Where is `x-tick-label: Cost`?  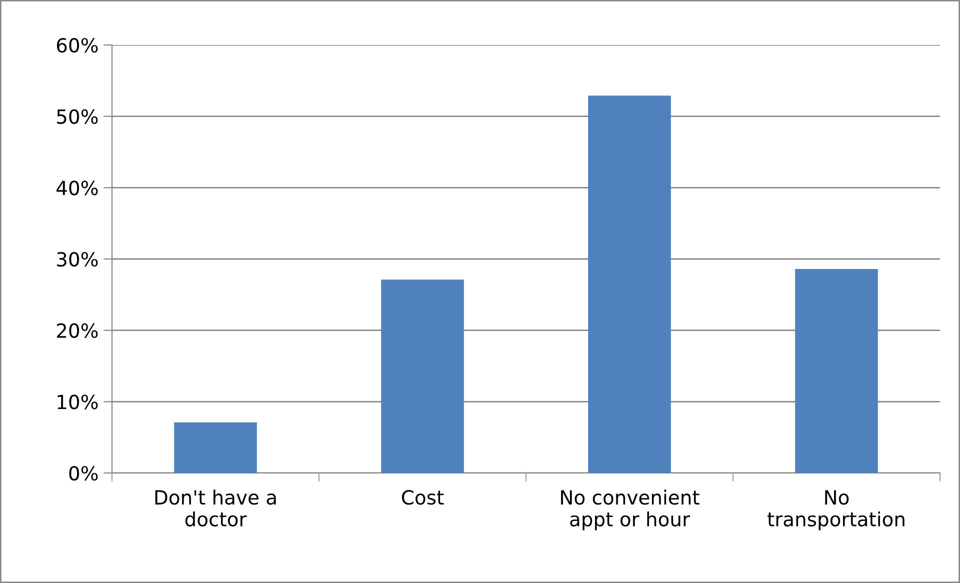
x-tick-label: Cost is located at coordinates (423, 497).